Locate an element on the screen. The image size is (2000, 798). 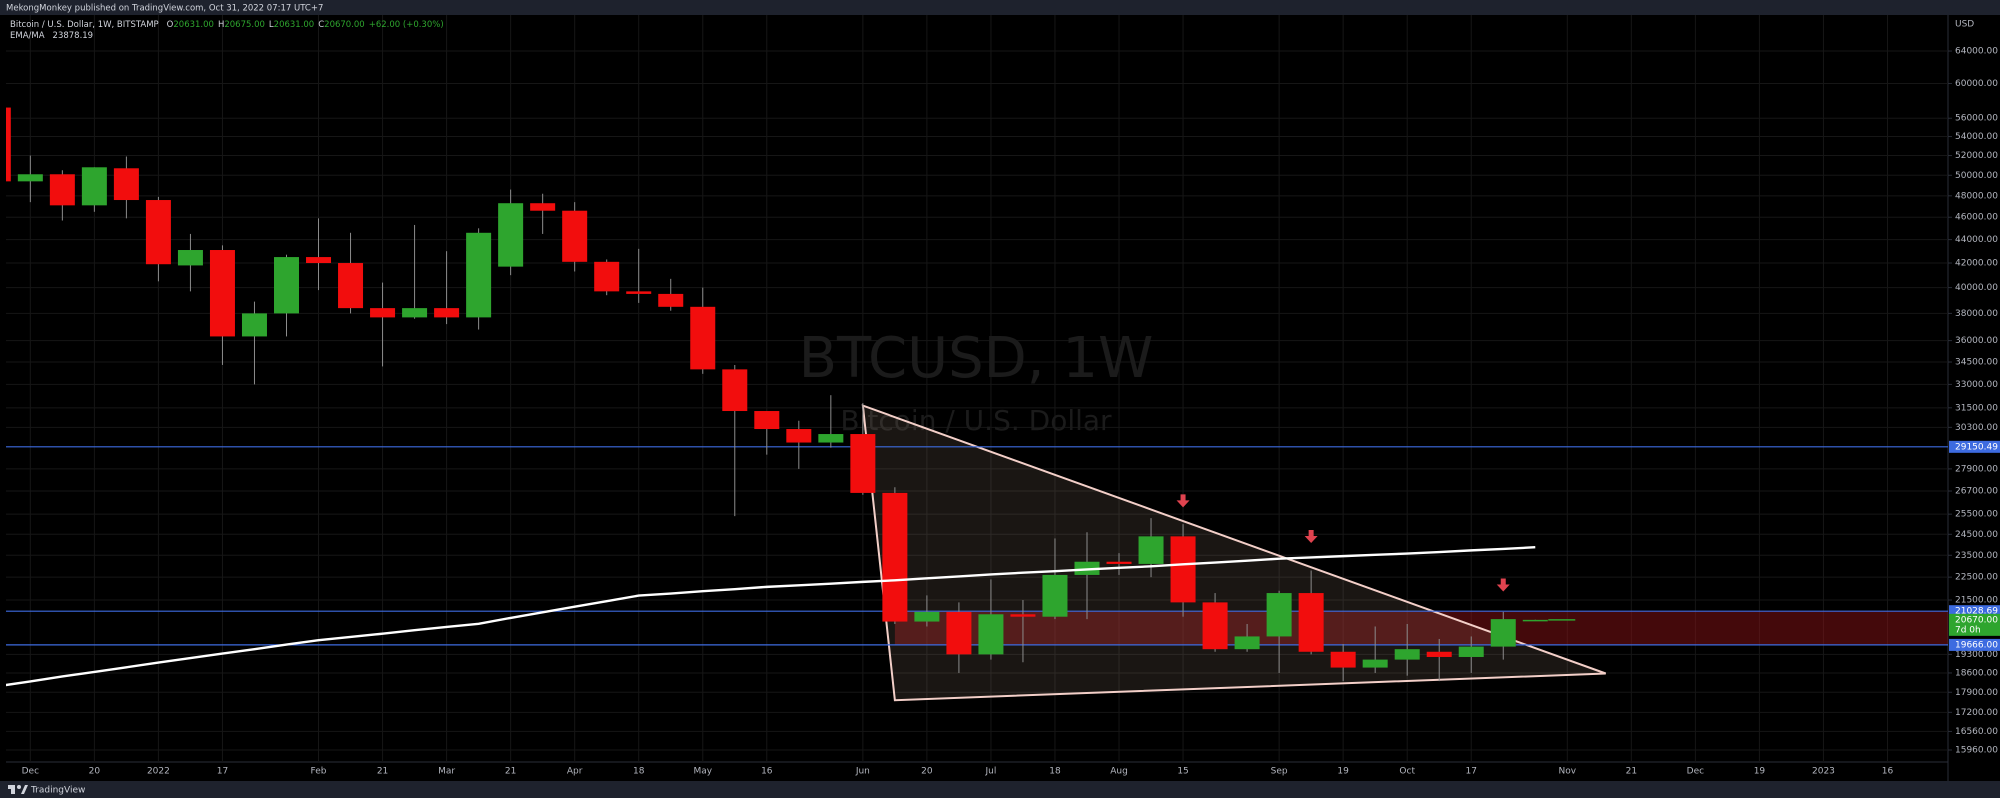
last-price-label: 20670.00 is located at coordinates (1976, 620).